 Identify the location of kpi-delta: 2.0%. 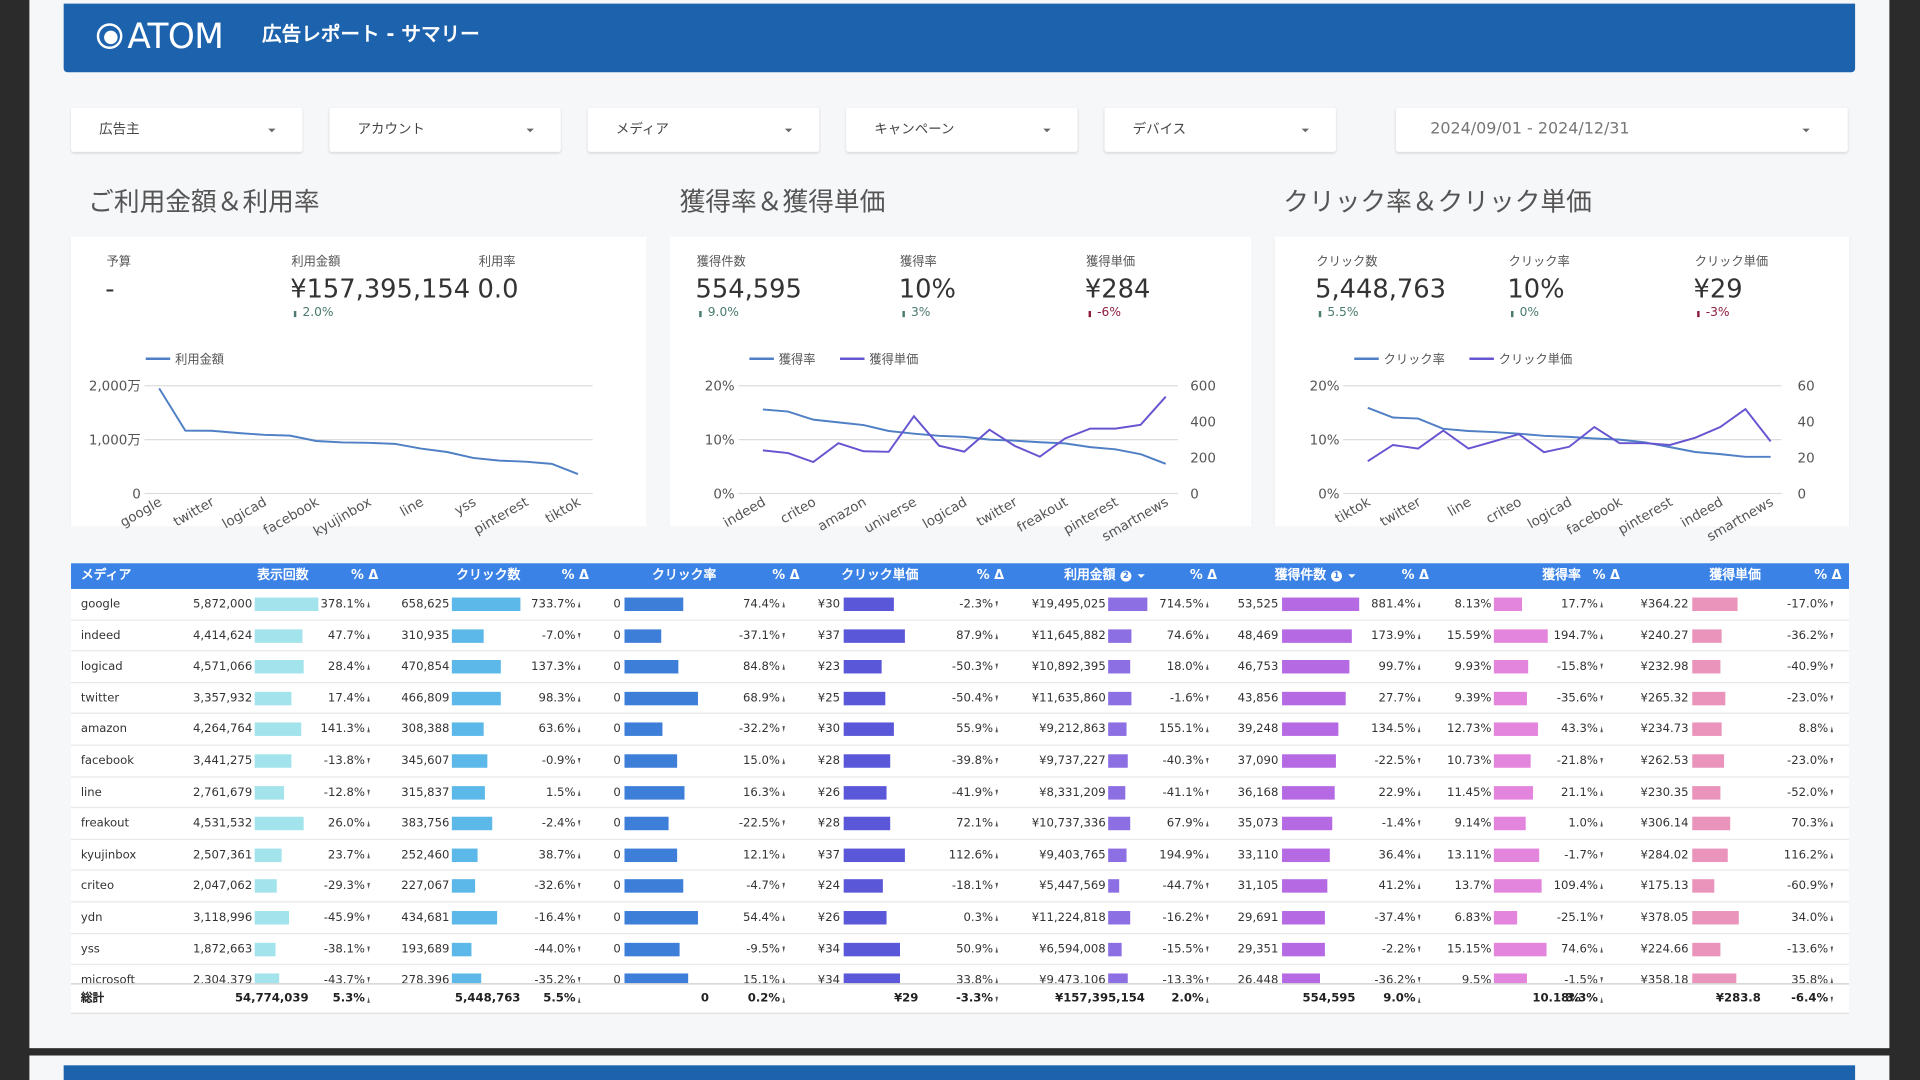
(318, 313).